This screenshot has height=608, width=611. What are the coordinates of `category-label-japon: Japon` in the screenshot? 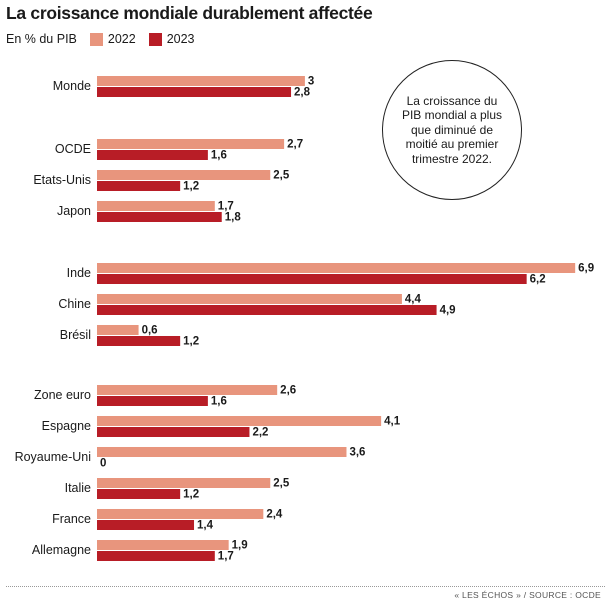 It's located at (74, 211).